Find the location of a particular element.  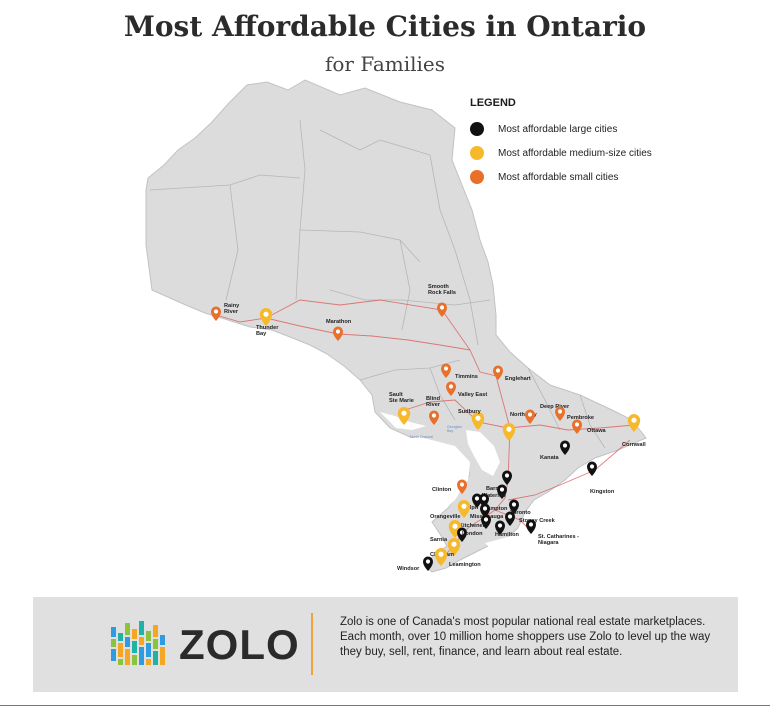

legend-title: LEGEND is located at coordinates (493, 103).